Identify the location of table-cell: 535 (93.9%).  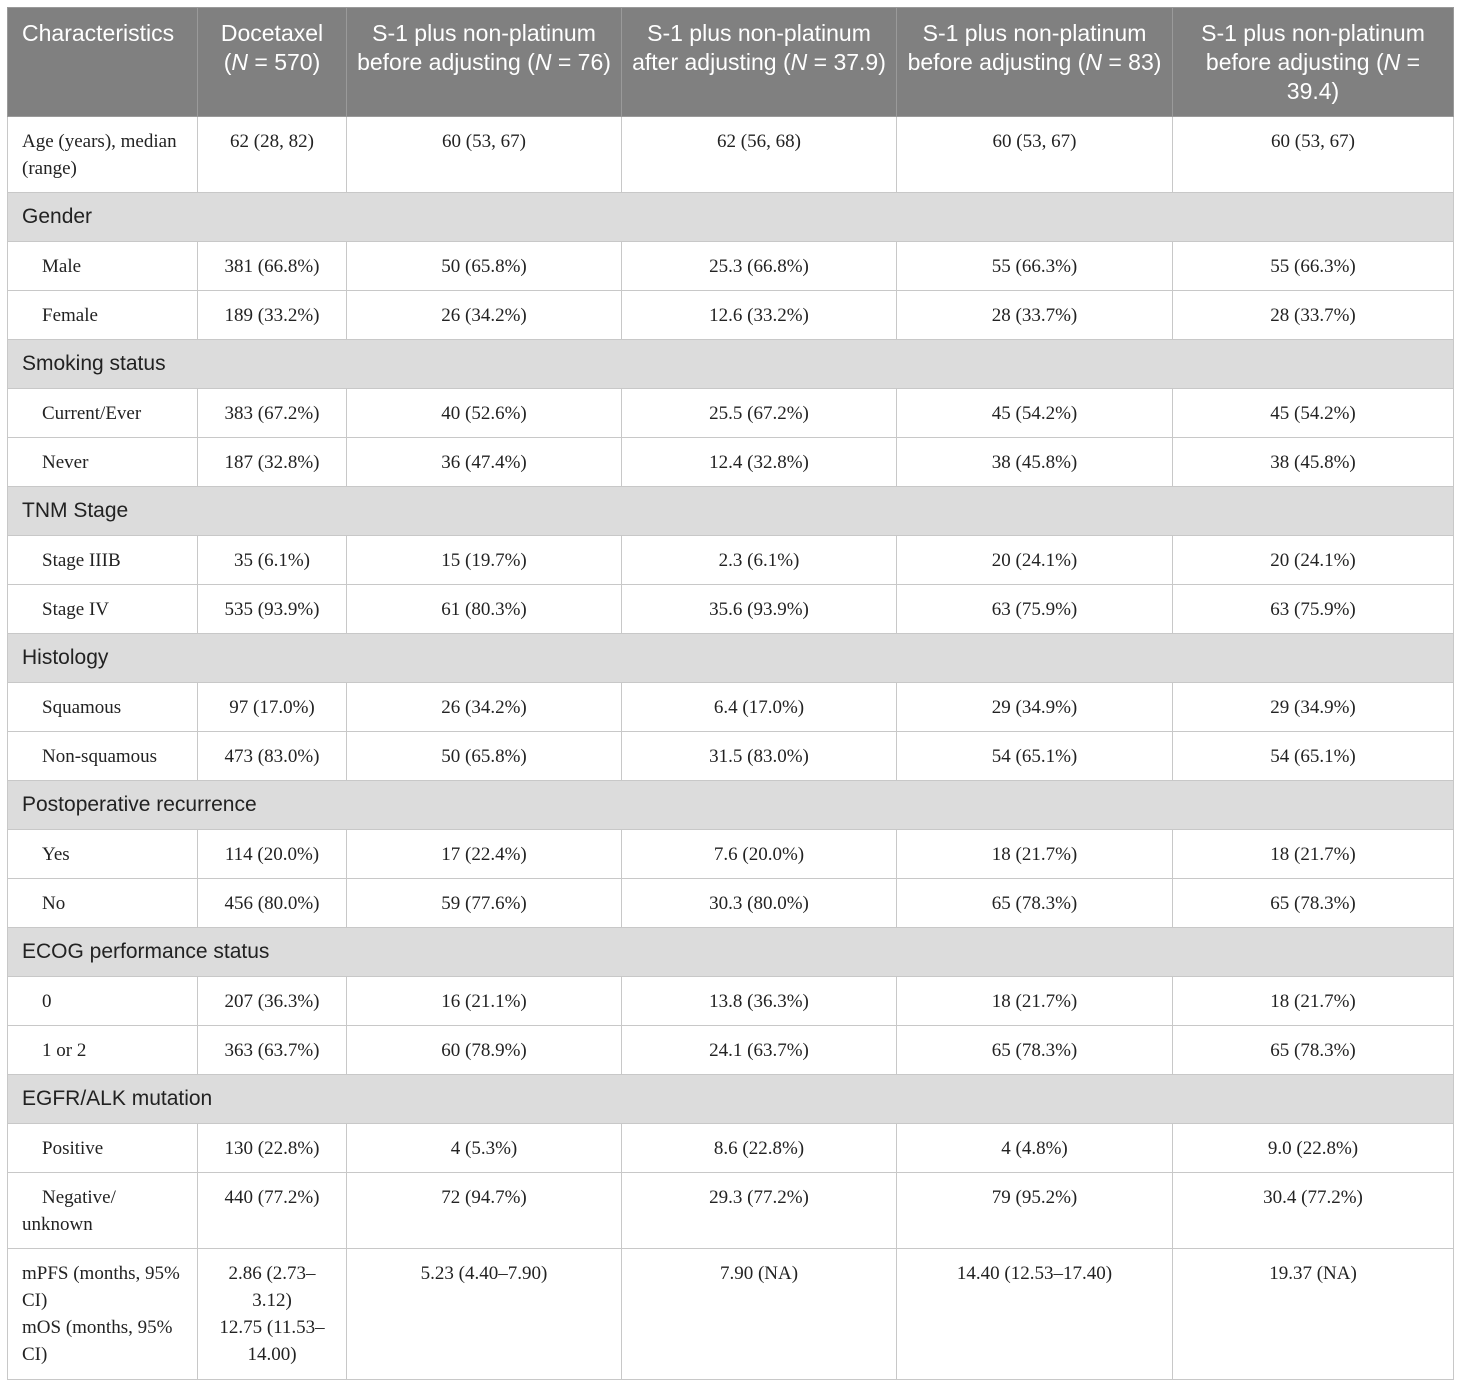
(272, 609).